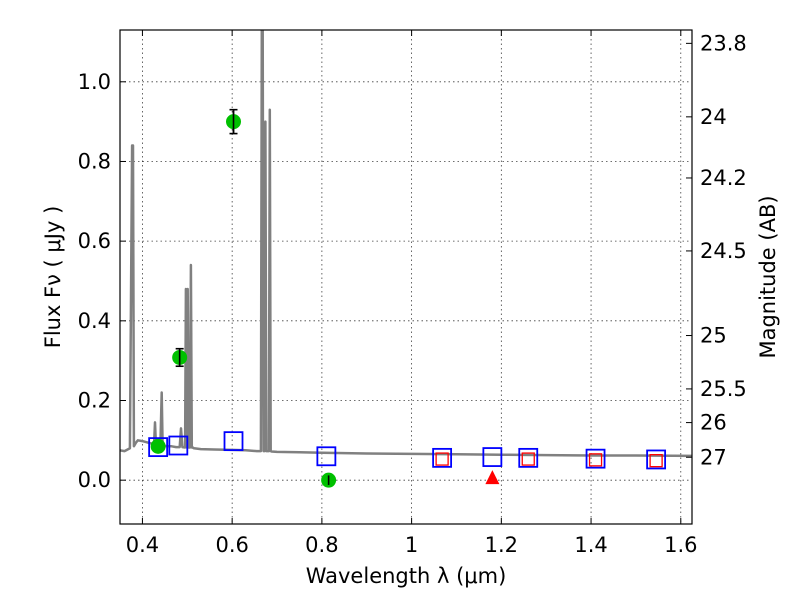 Image resolution: width=800 pixels, height=600 pixels. Describe the element at coordinates (94, 480) in the screenshot. I see `y-tick-label: 0.0` at that location.